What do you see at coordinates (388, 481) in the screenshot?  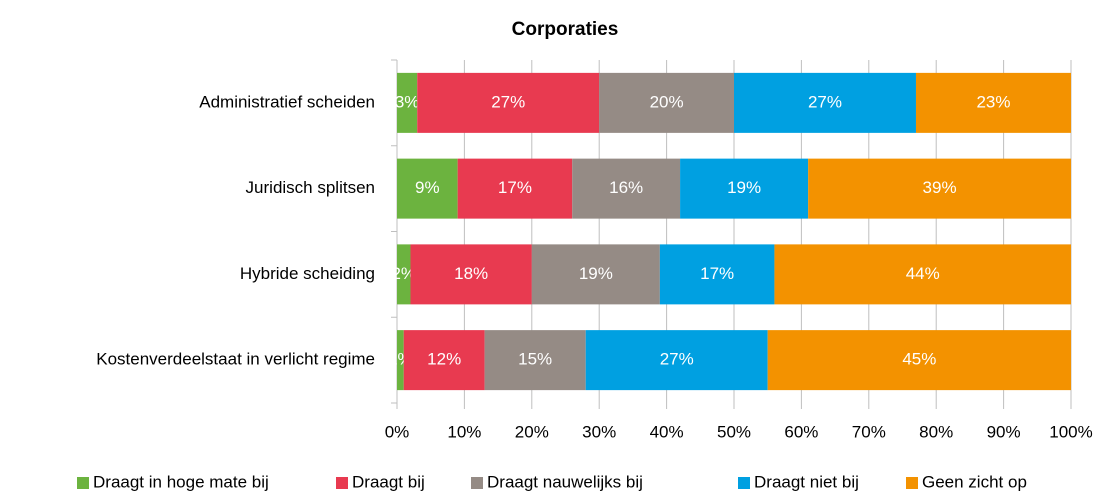 I see `legend-label: Draagt bij` at bounding box center [388, 481].